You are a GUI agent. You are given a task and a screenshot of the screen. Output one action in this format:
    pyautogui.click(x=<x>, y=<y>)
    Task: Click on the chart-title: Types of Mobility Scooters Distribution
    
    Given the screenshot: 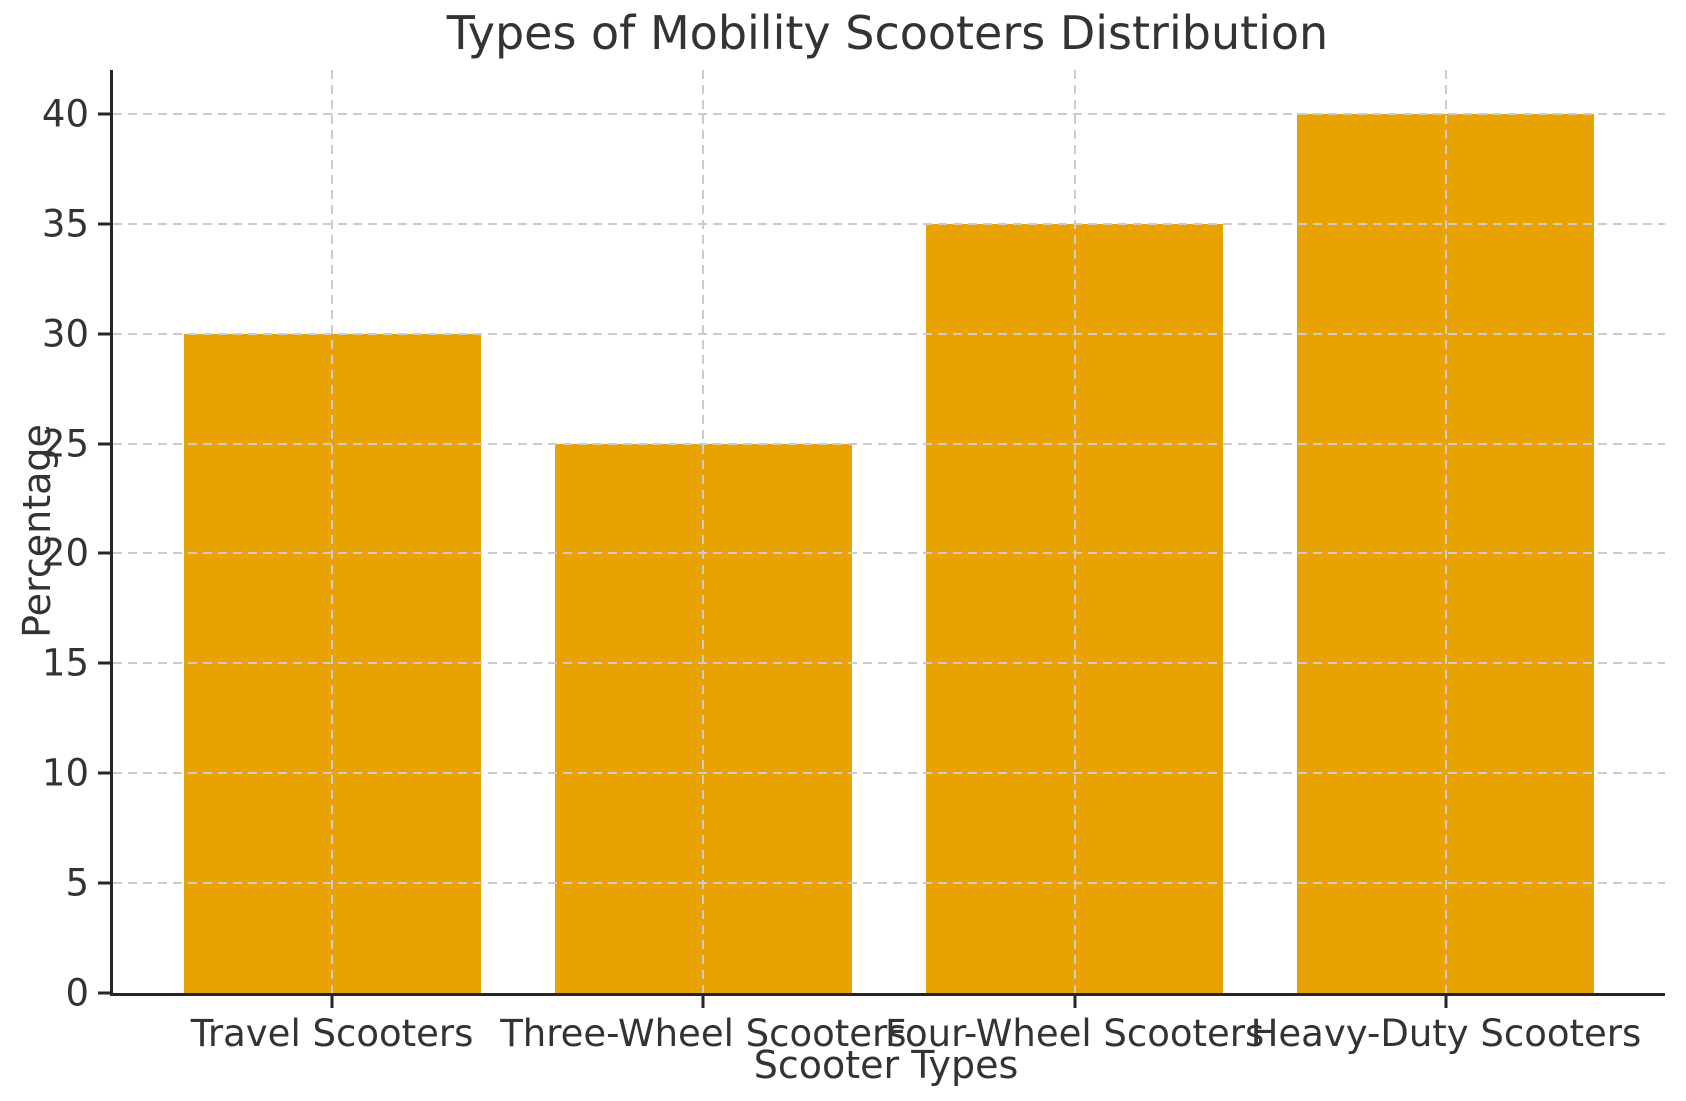 What is the action you would take?
    pyautogui.click(x=887, y=33)
    